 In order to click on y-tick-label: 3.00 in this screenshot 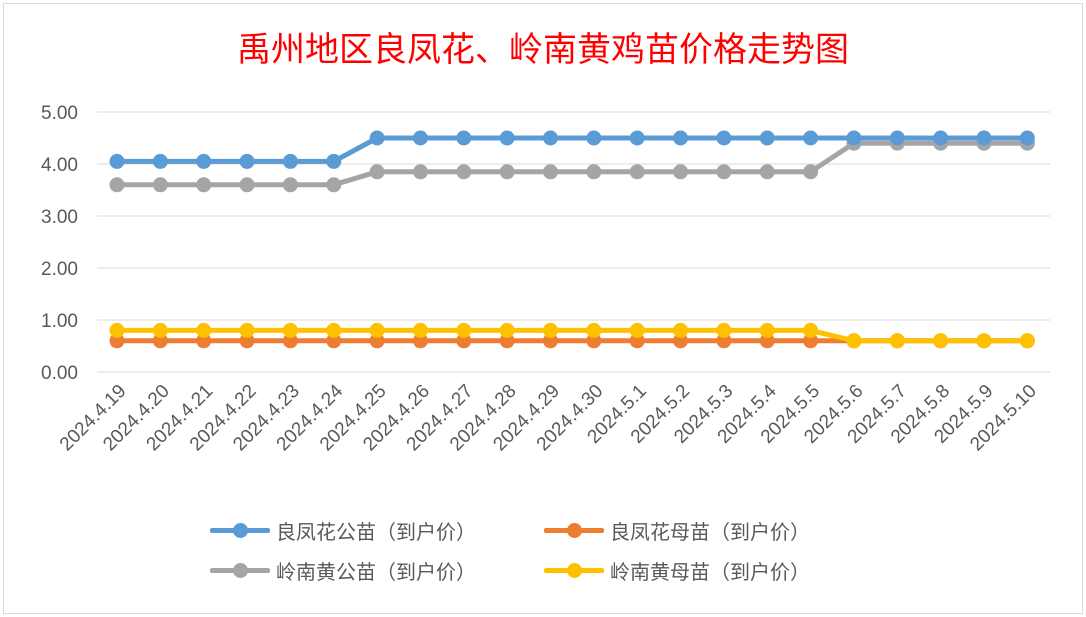, I will do `click(59, 217)`.